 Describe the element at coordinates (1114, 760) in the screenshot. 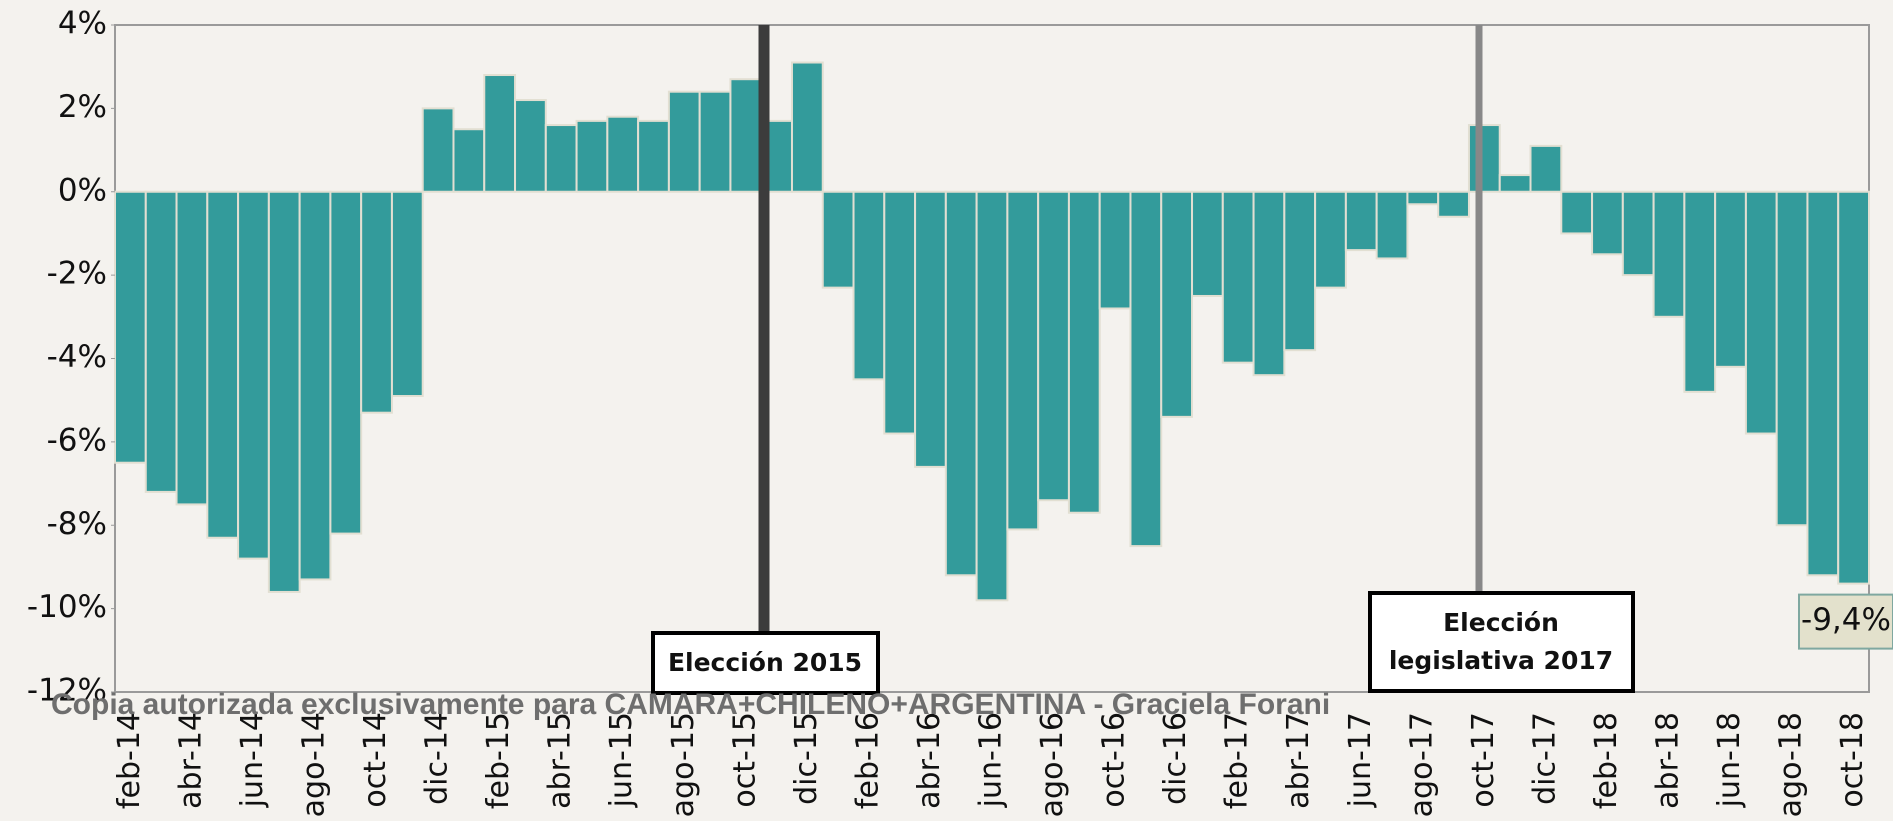

I see `x-tick-label: oct-16` at that location.